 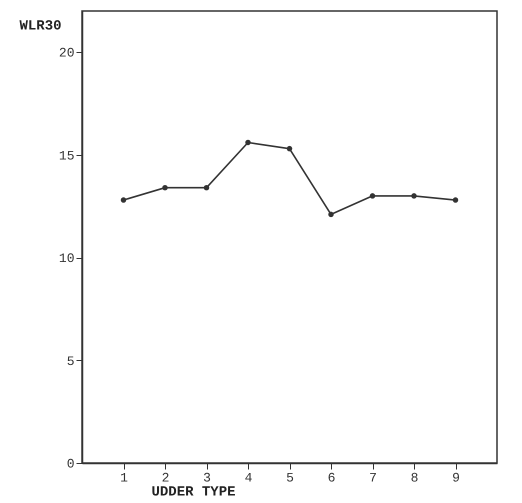 What do you see at coordinates (70, 464) in the screenshot?
I see `y-tick-label: 0` at bounding box center [70, 464].